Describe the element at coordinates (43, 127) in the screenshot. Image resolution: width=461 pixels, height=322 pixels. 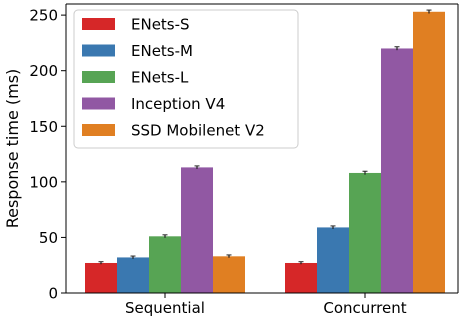
I see `y-tick-label: 150` at that location.